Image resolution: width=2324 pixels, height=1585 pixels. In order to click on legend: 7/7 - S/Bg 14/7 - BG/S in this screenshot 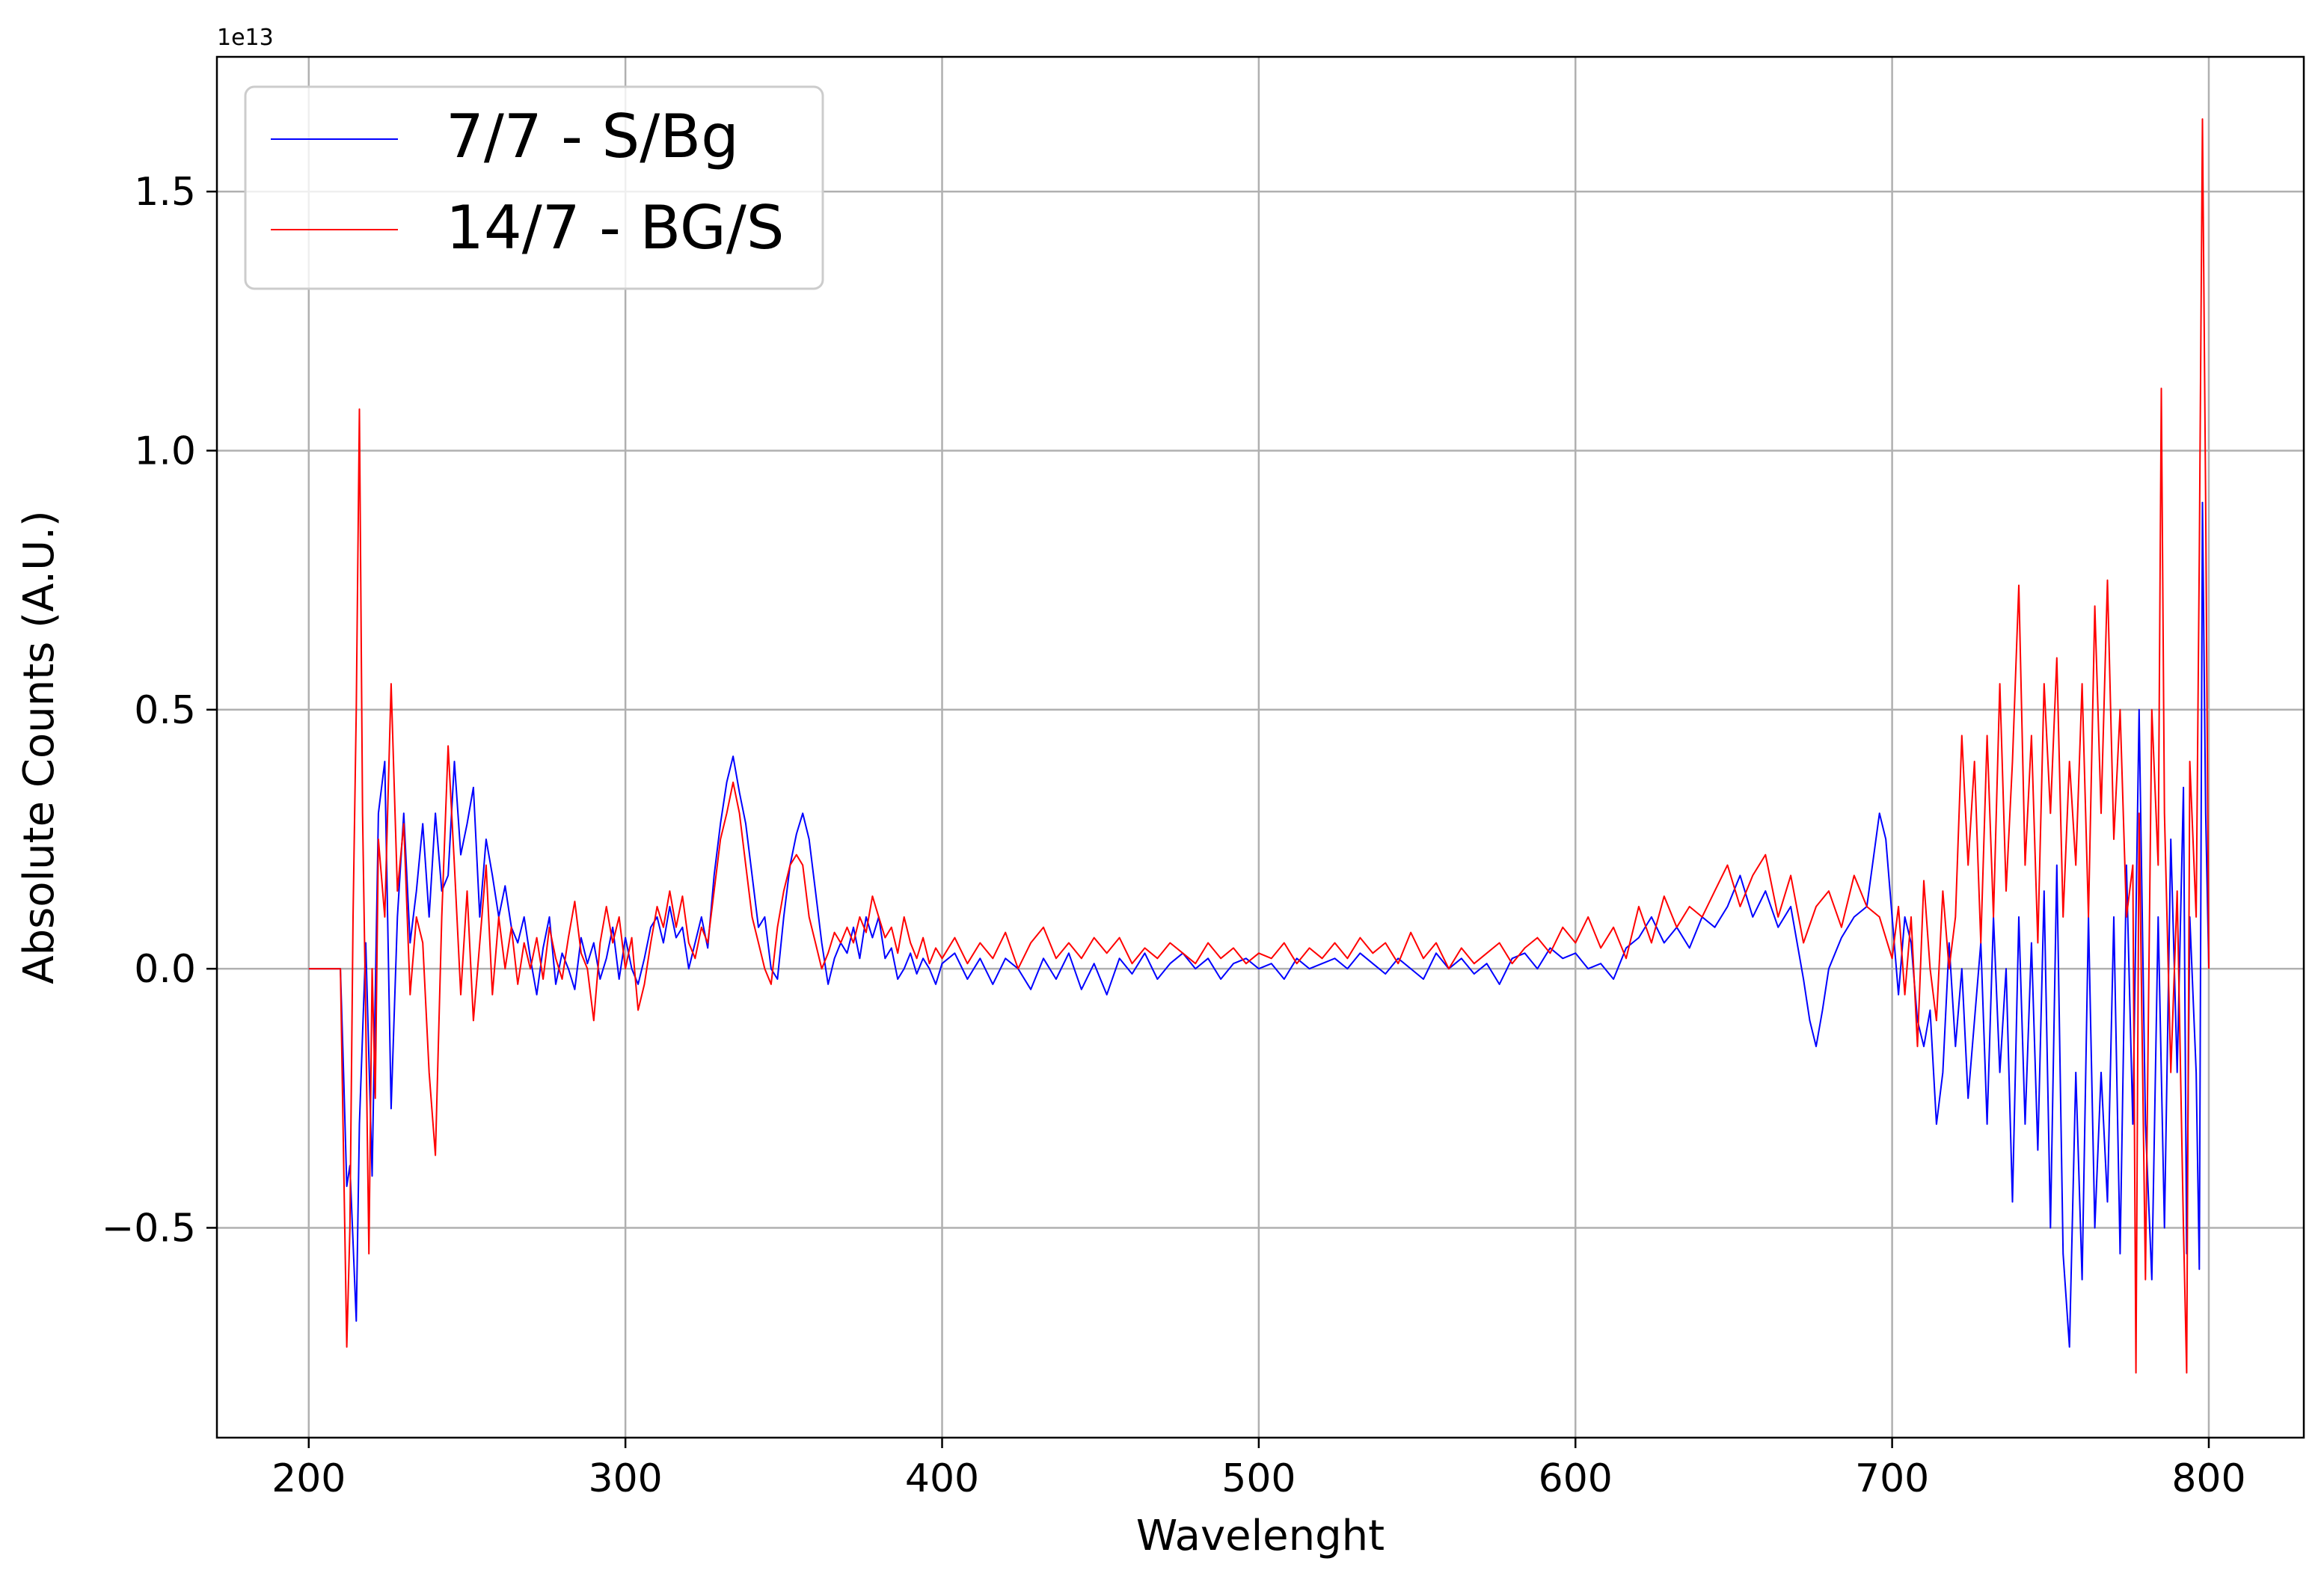, I will do `click(534, 188)`.